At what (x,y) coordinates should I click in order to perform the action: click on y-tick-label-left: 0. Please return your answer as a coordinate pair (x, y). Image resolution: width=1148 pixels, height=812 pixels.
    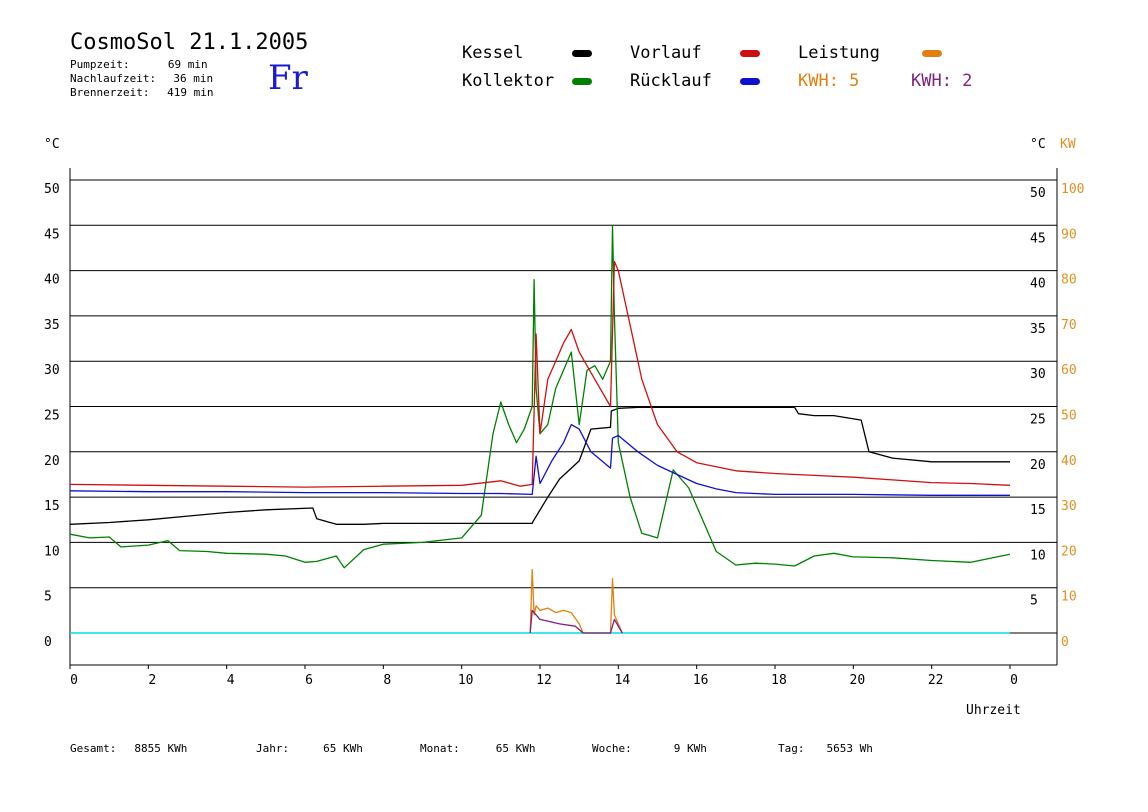
    Looking at the image, I should click on (48, 642).